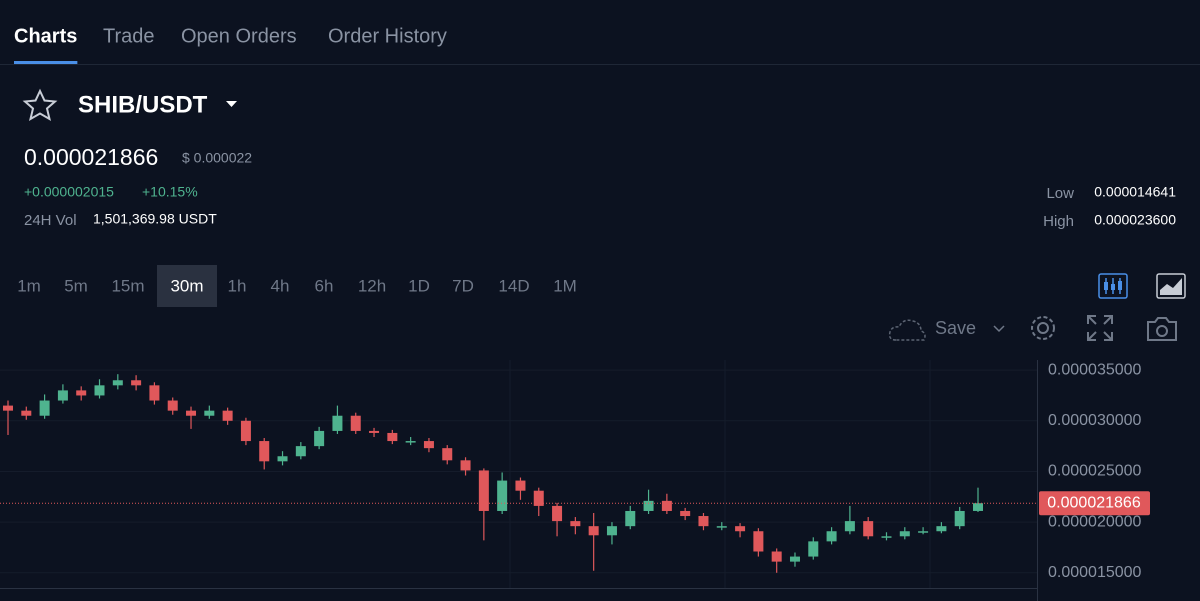  I want to click on change: +0.000002015, so click(69, 192).